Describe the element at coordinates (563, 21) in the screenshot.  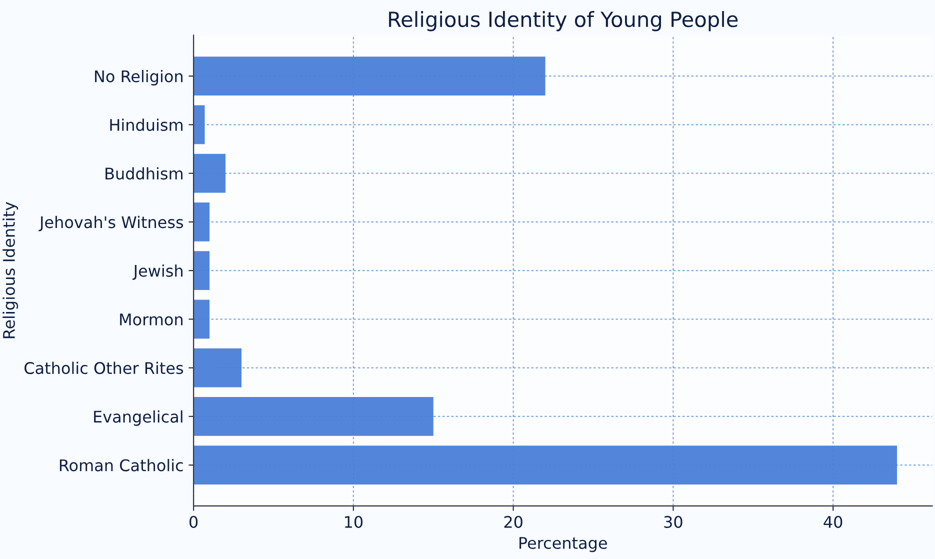
I see `chart-title: Religious Identity of Young People` at that location.